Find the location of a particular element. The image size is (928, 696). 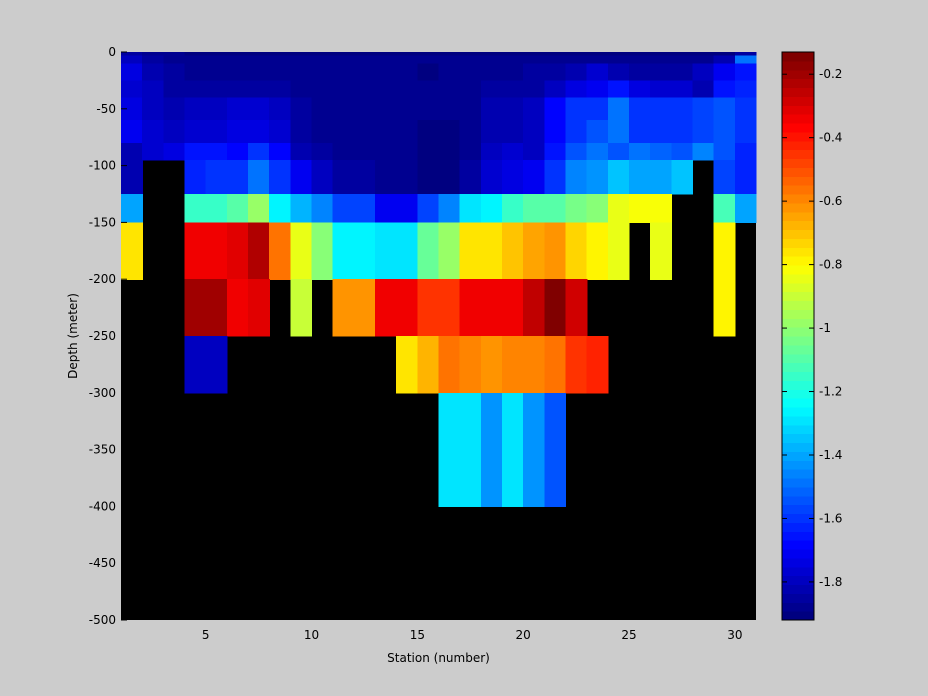

y-tick-label: -100 is located at coordinates (102, 166).